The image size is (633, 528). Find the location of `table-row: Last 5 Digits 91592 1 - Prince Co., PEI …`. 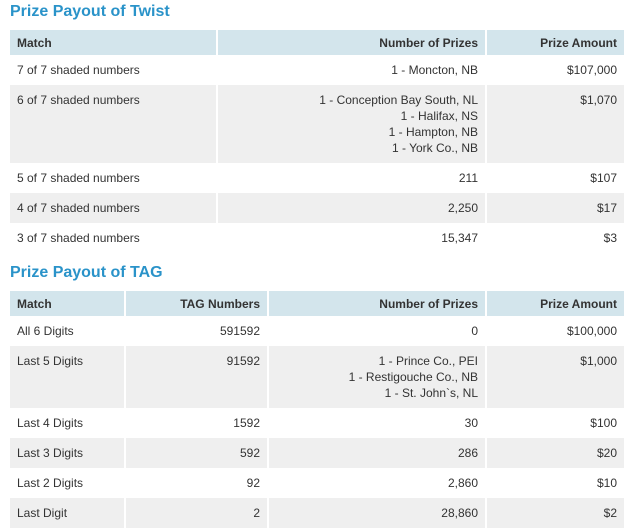

table-row: Last 5 Digits 91592 1 - Prince Co., PEI … is located at coordinates (317, 377).